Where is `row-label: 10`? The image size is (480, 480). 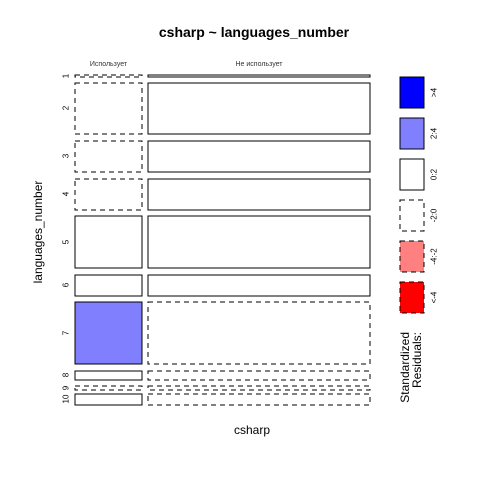
row-label: 10 is located at coordinates (66, 398).